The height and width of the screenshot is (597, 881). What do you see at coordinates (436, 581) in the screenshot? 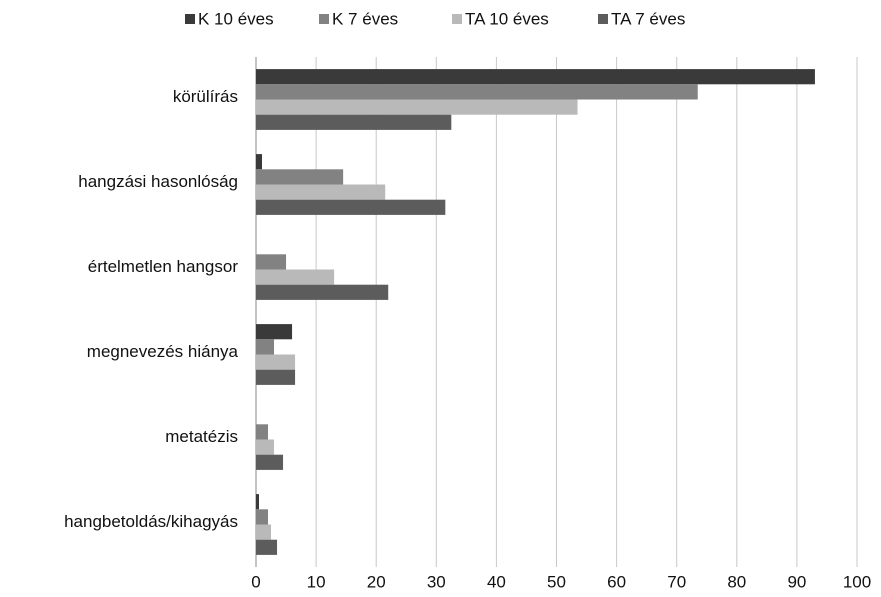
I see `x-tick-label: 30` at bounding box center [436, 581].